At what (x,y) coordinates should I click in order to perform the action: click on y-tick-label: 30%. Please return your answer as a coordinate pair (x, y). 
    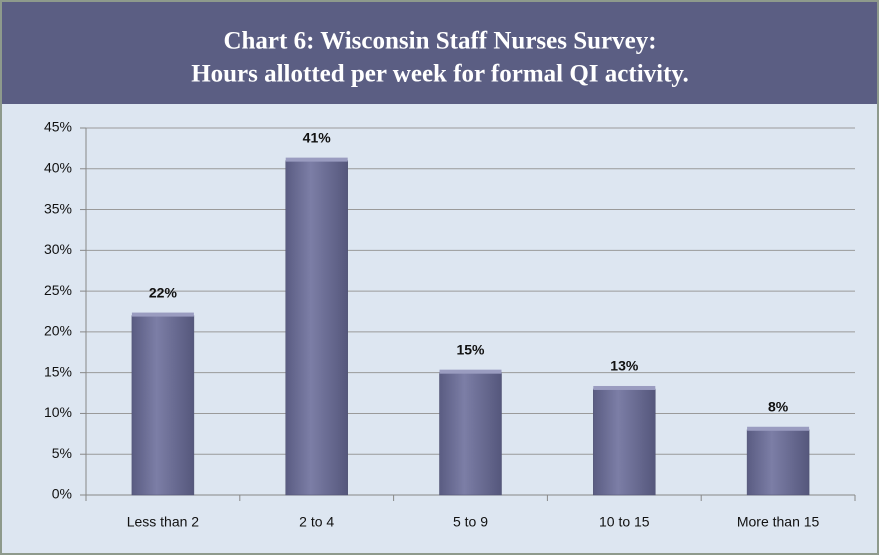
    Looking at the image, I should click on (58, 249).